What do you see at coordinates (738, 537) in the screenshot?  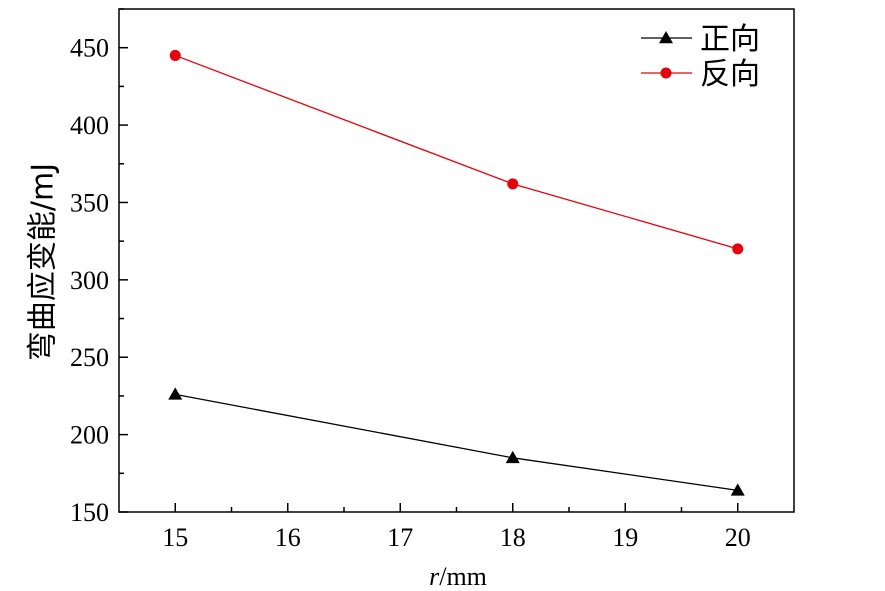 I see `x-tick-label: 20` at bounding box center [738, 537].